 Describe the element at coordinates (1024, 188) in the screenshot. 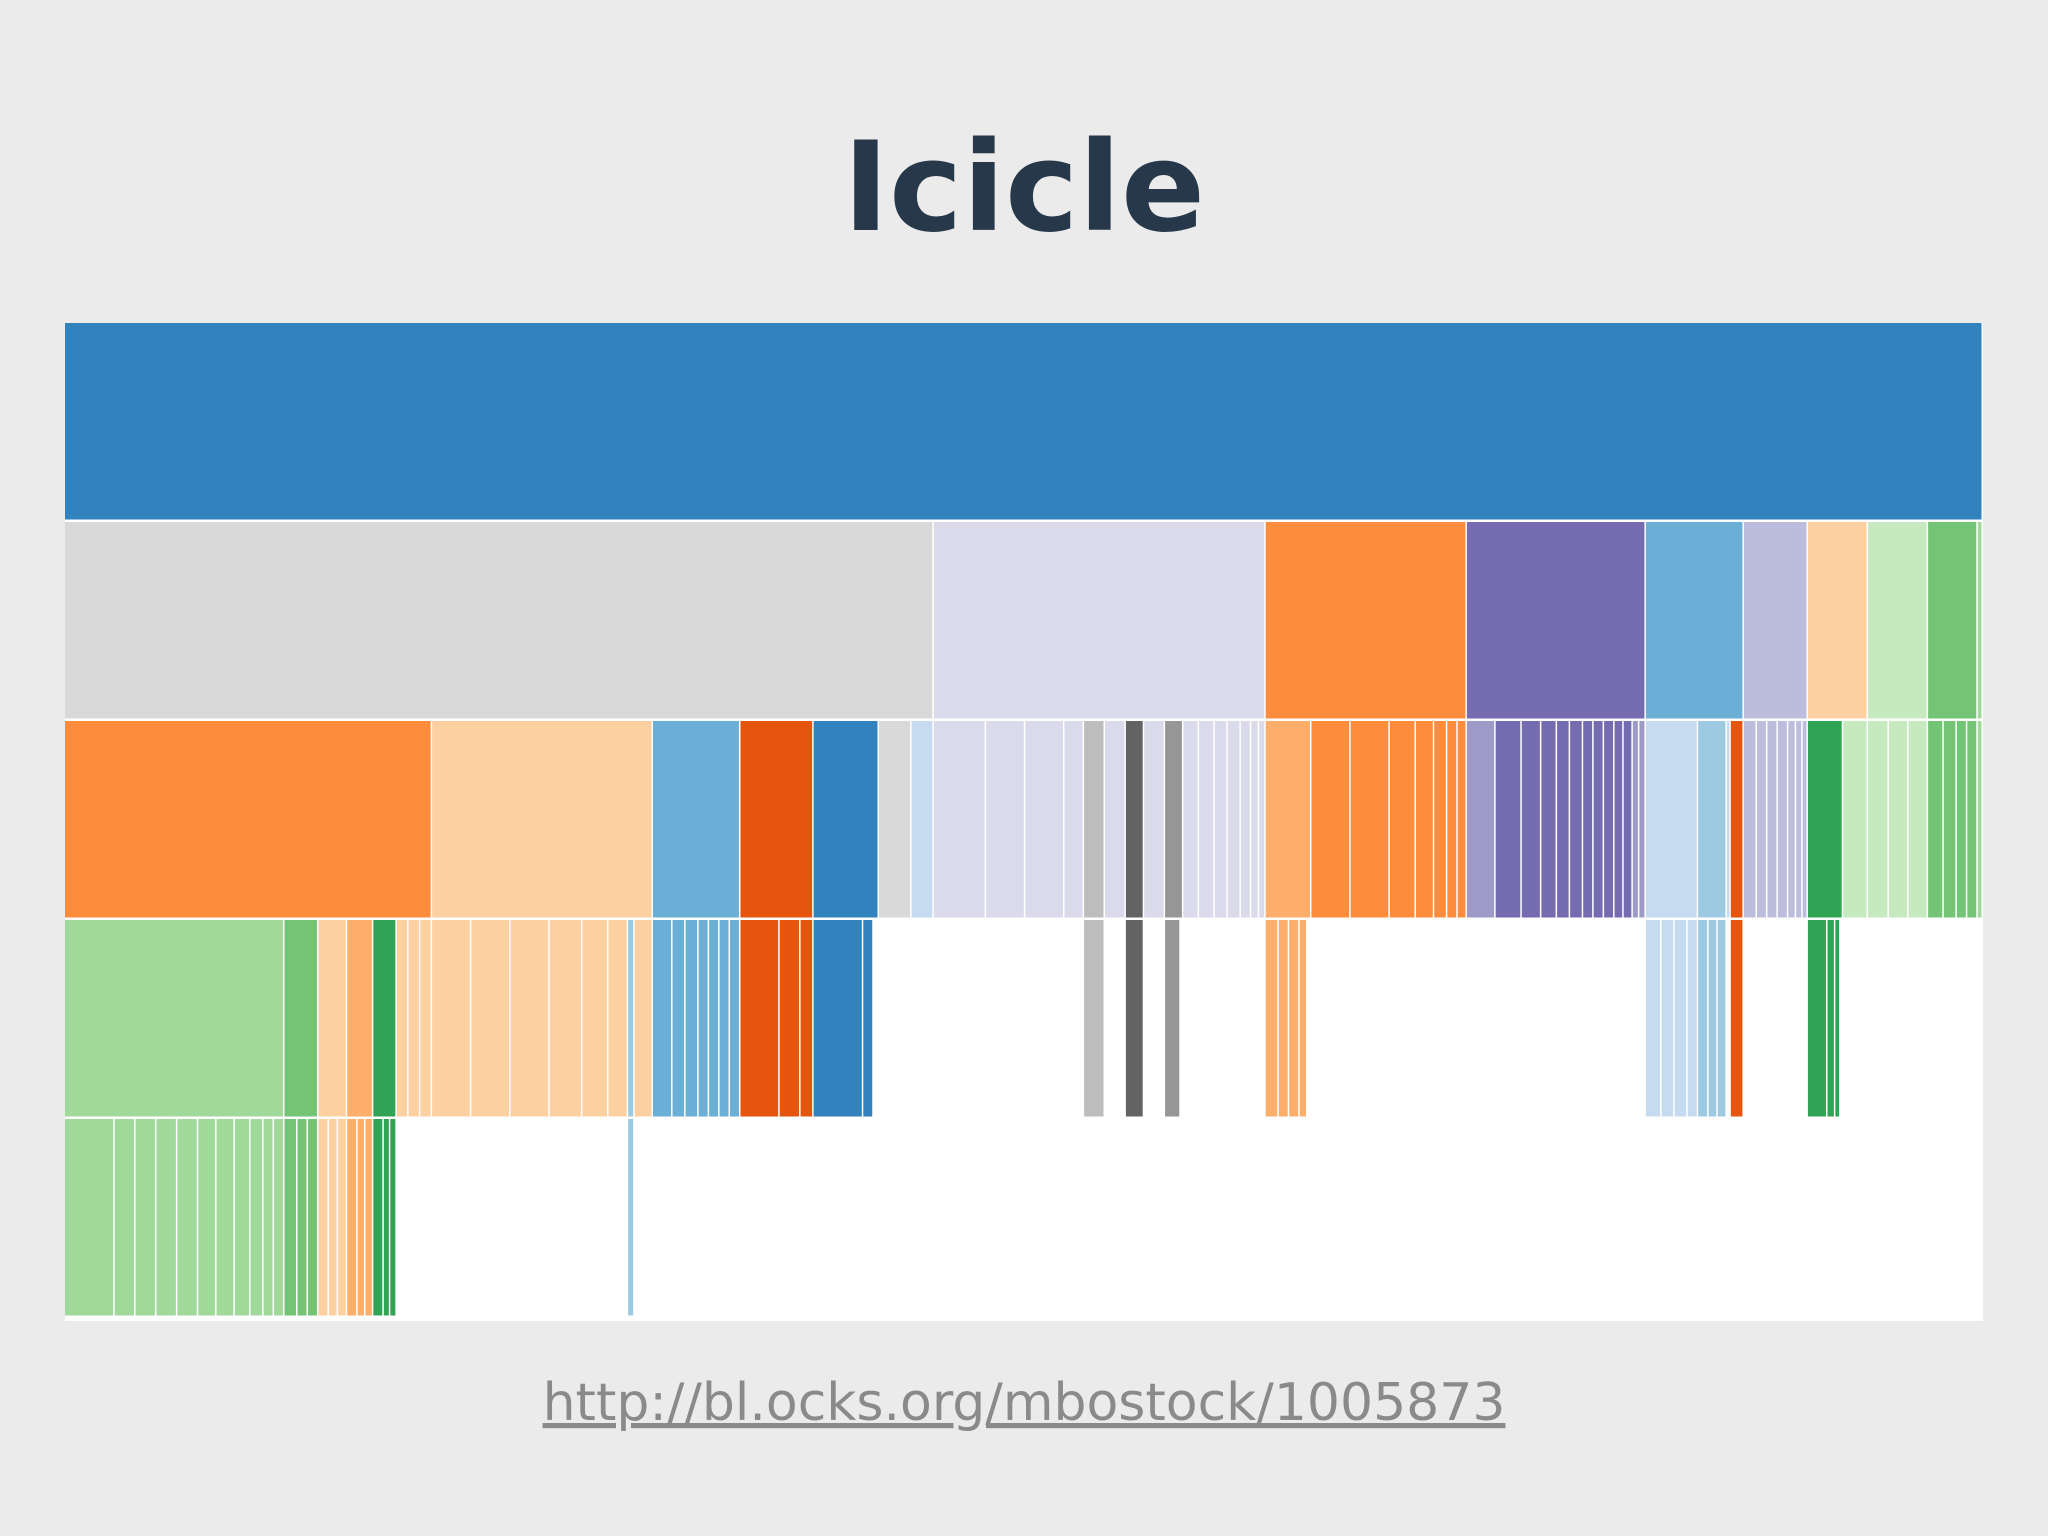

I see `slide-title: Icicle` at that location.